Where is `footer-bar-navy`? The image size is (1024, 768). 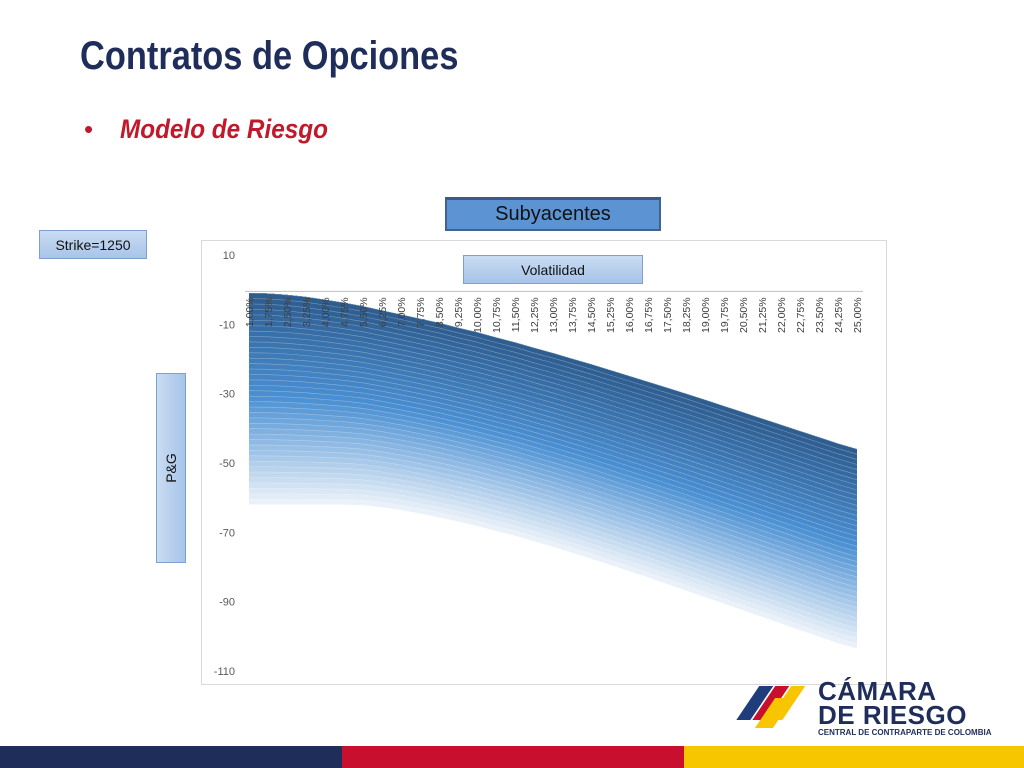
footer-bar-navy is located at coordinates (171, 757).